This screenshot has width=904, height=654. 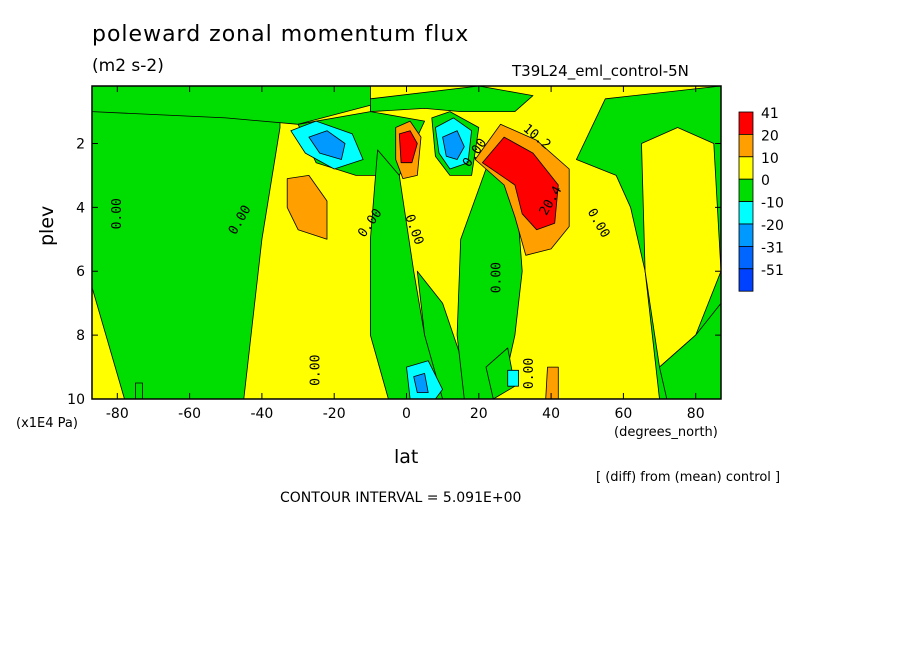 I want to click on legend-label: 41, so click(x=770, y=114).